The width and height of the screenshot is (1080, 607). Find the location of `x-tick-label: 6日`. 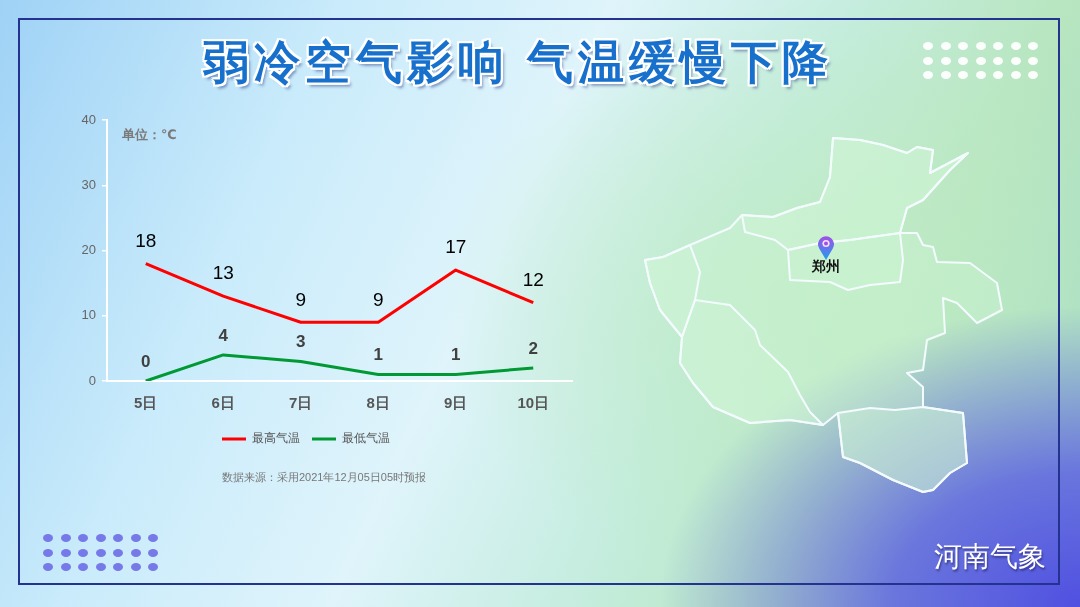

x-tick-label: 6日 is located at coordinates (223, 403).